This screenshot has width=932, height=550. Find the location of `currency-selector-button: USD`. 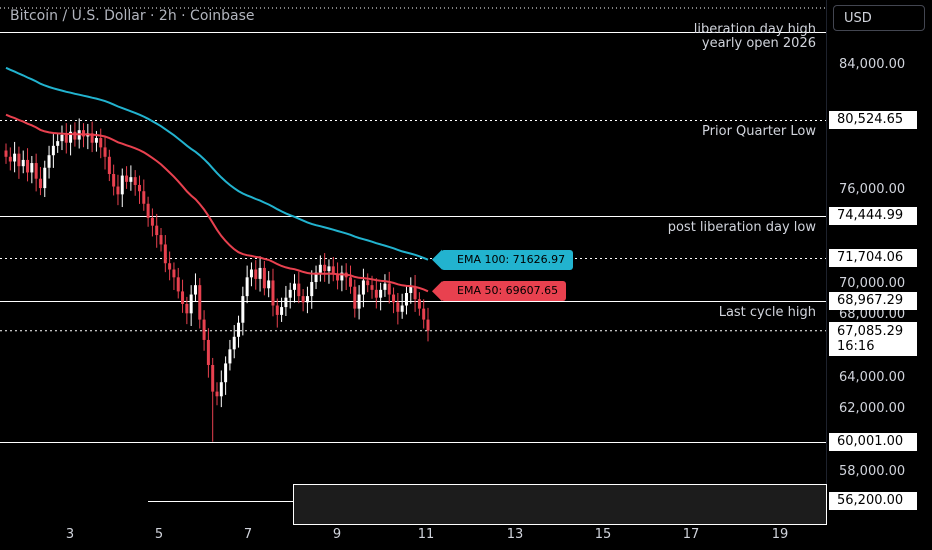

currency-selector-button: USD is located at coordinates (879, 18).